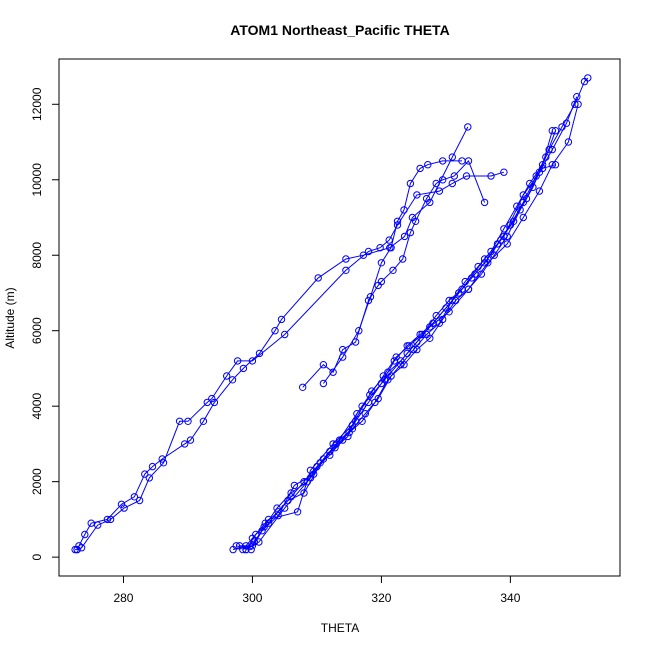 The image size is (650, 650). Describe the element at coordinates (10, 317) in the screenshot. I see `y-axis-label: Altitude (m)` at that location.